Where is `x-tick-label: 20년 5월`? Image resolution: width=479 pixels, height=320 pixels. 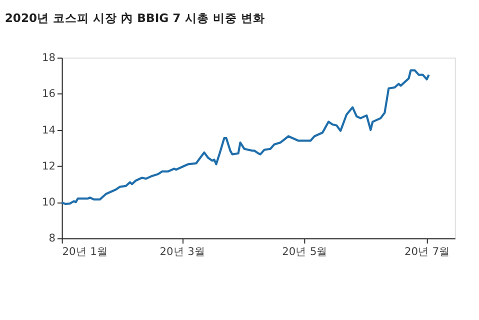 x-tick-label: 20년 5월 is located at coordinates (305, 251).